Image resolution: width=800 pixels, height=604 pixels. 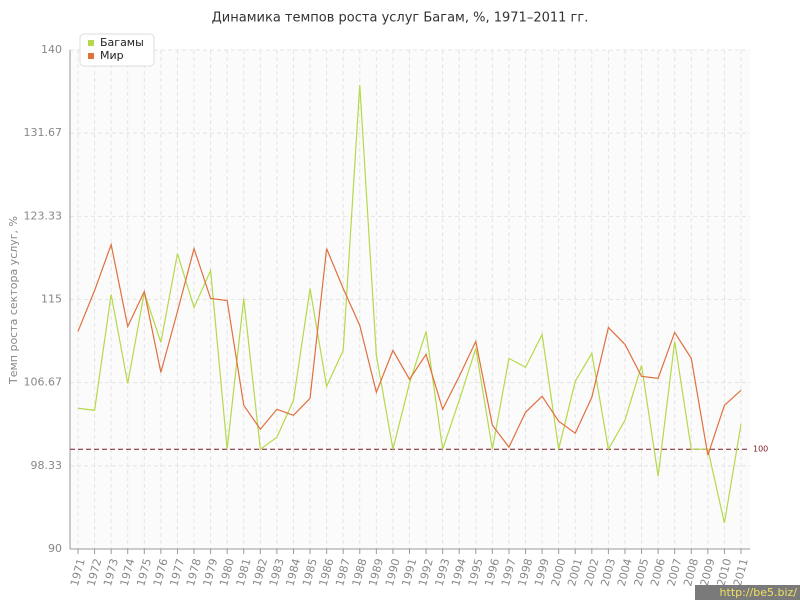 What do you see at coordinates (43, 132) in the screenshot?
I see `y-tick-label: 131.67` at bounding box center [43, 132].